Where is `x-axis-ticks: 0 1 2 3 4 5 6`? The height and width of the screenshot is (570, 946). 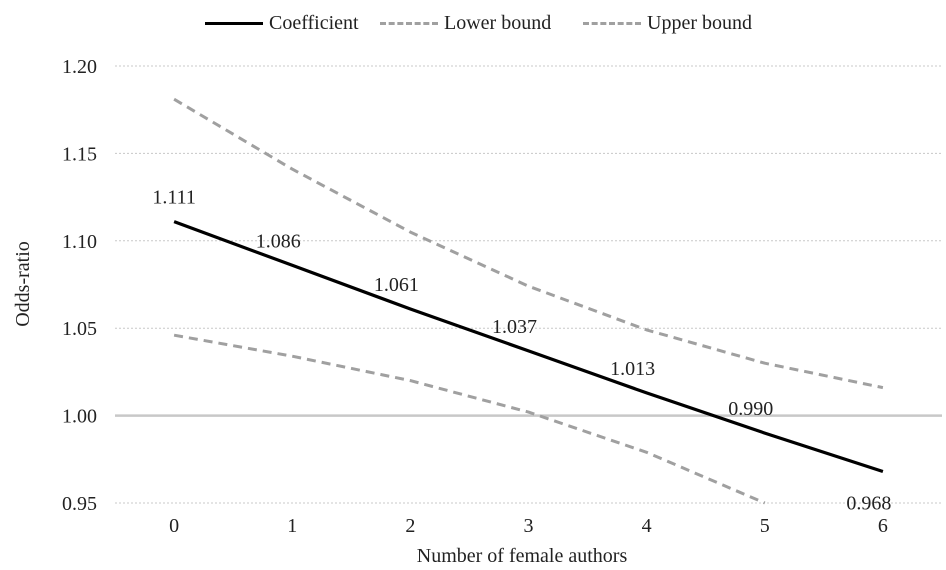
x-axis-ticks: 0 1 2 3 4 5 6 is located at coordinates (528, 526).